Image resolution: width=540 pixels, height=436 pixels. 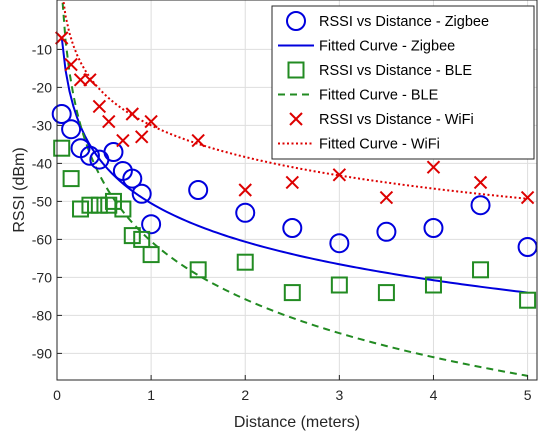 I want to click on legend-entry: RSSI vs Distance - BLE, so click(x=395, y=71).